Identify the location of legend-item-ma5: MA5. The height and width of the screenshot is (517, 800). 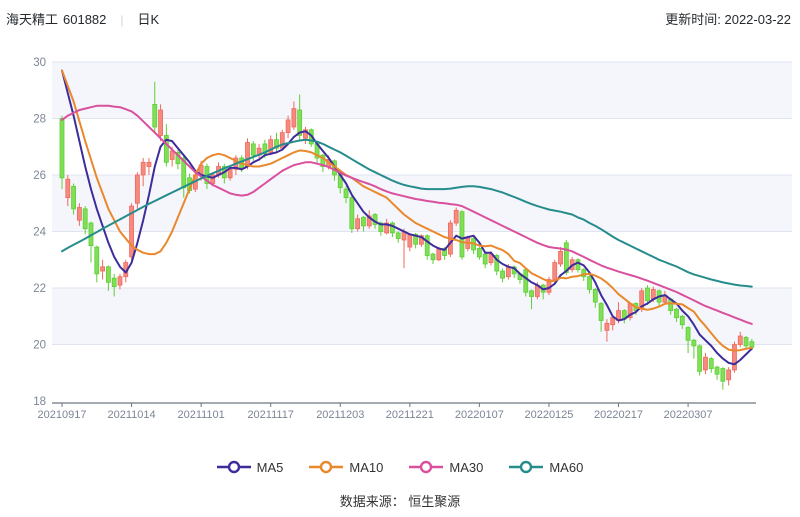
(249, 467).